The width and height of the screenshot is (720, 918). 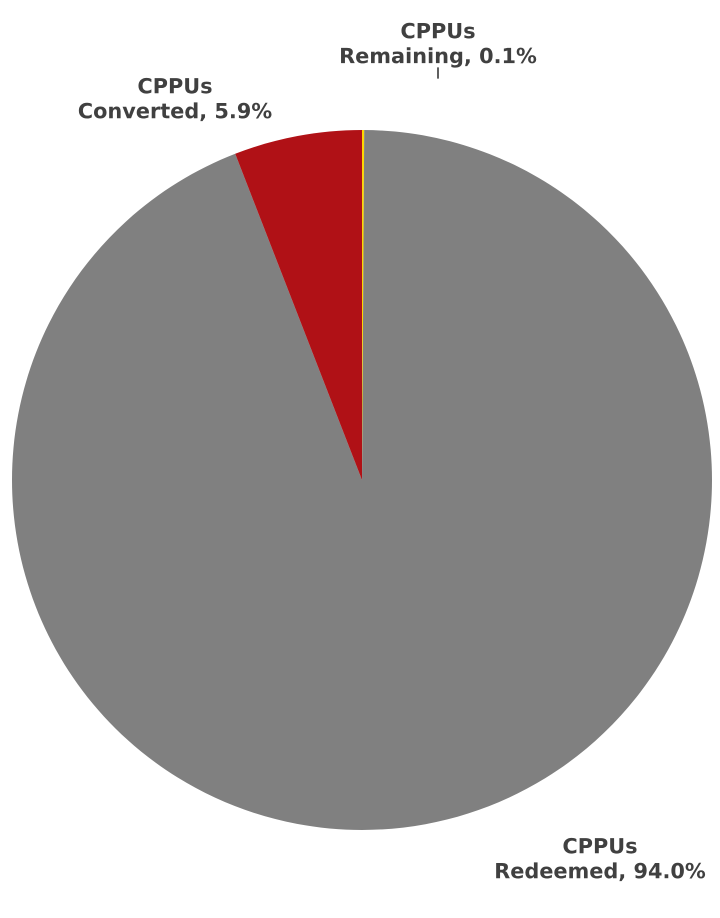 What do you see at coordinates (298, 305) in the screenshot?
I see `pie-slice` at bounding box center [298, 305].